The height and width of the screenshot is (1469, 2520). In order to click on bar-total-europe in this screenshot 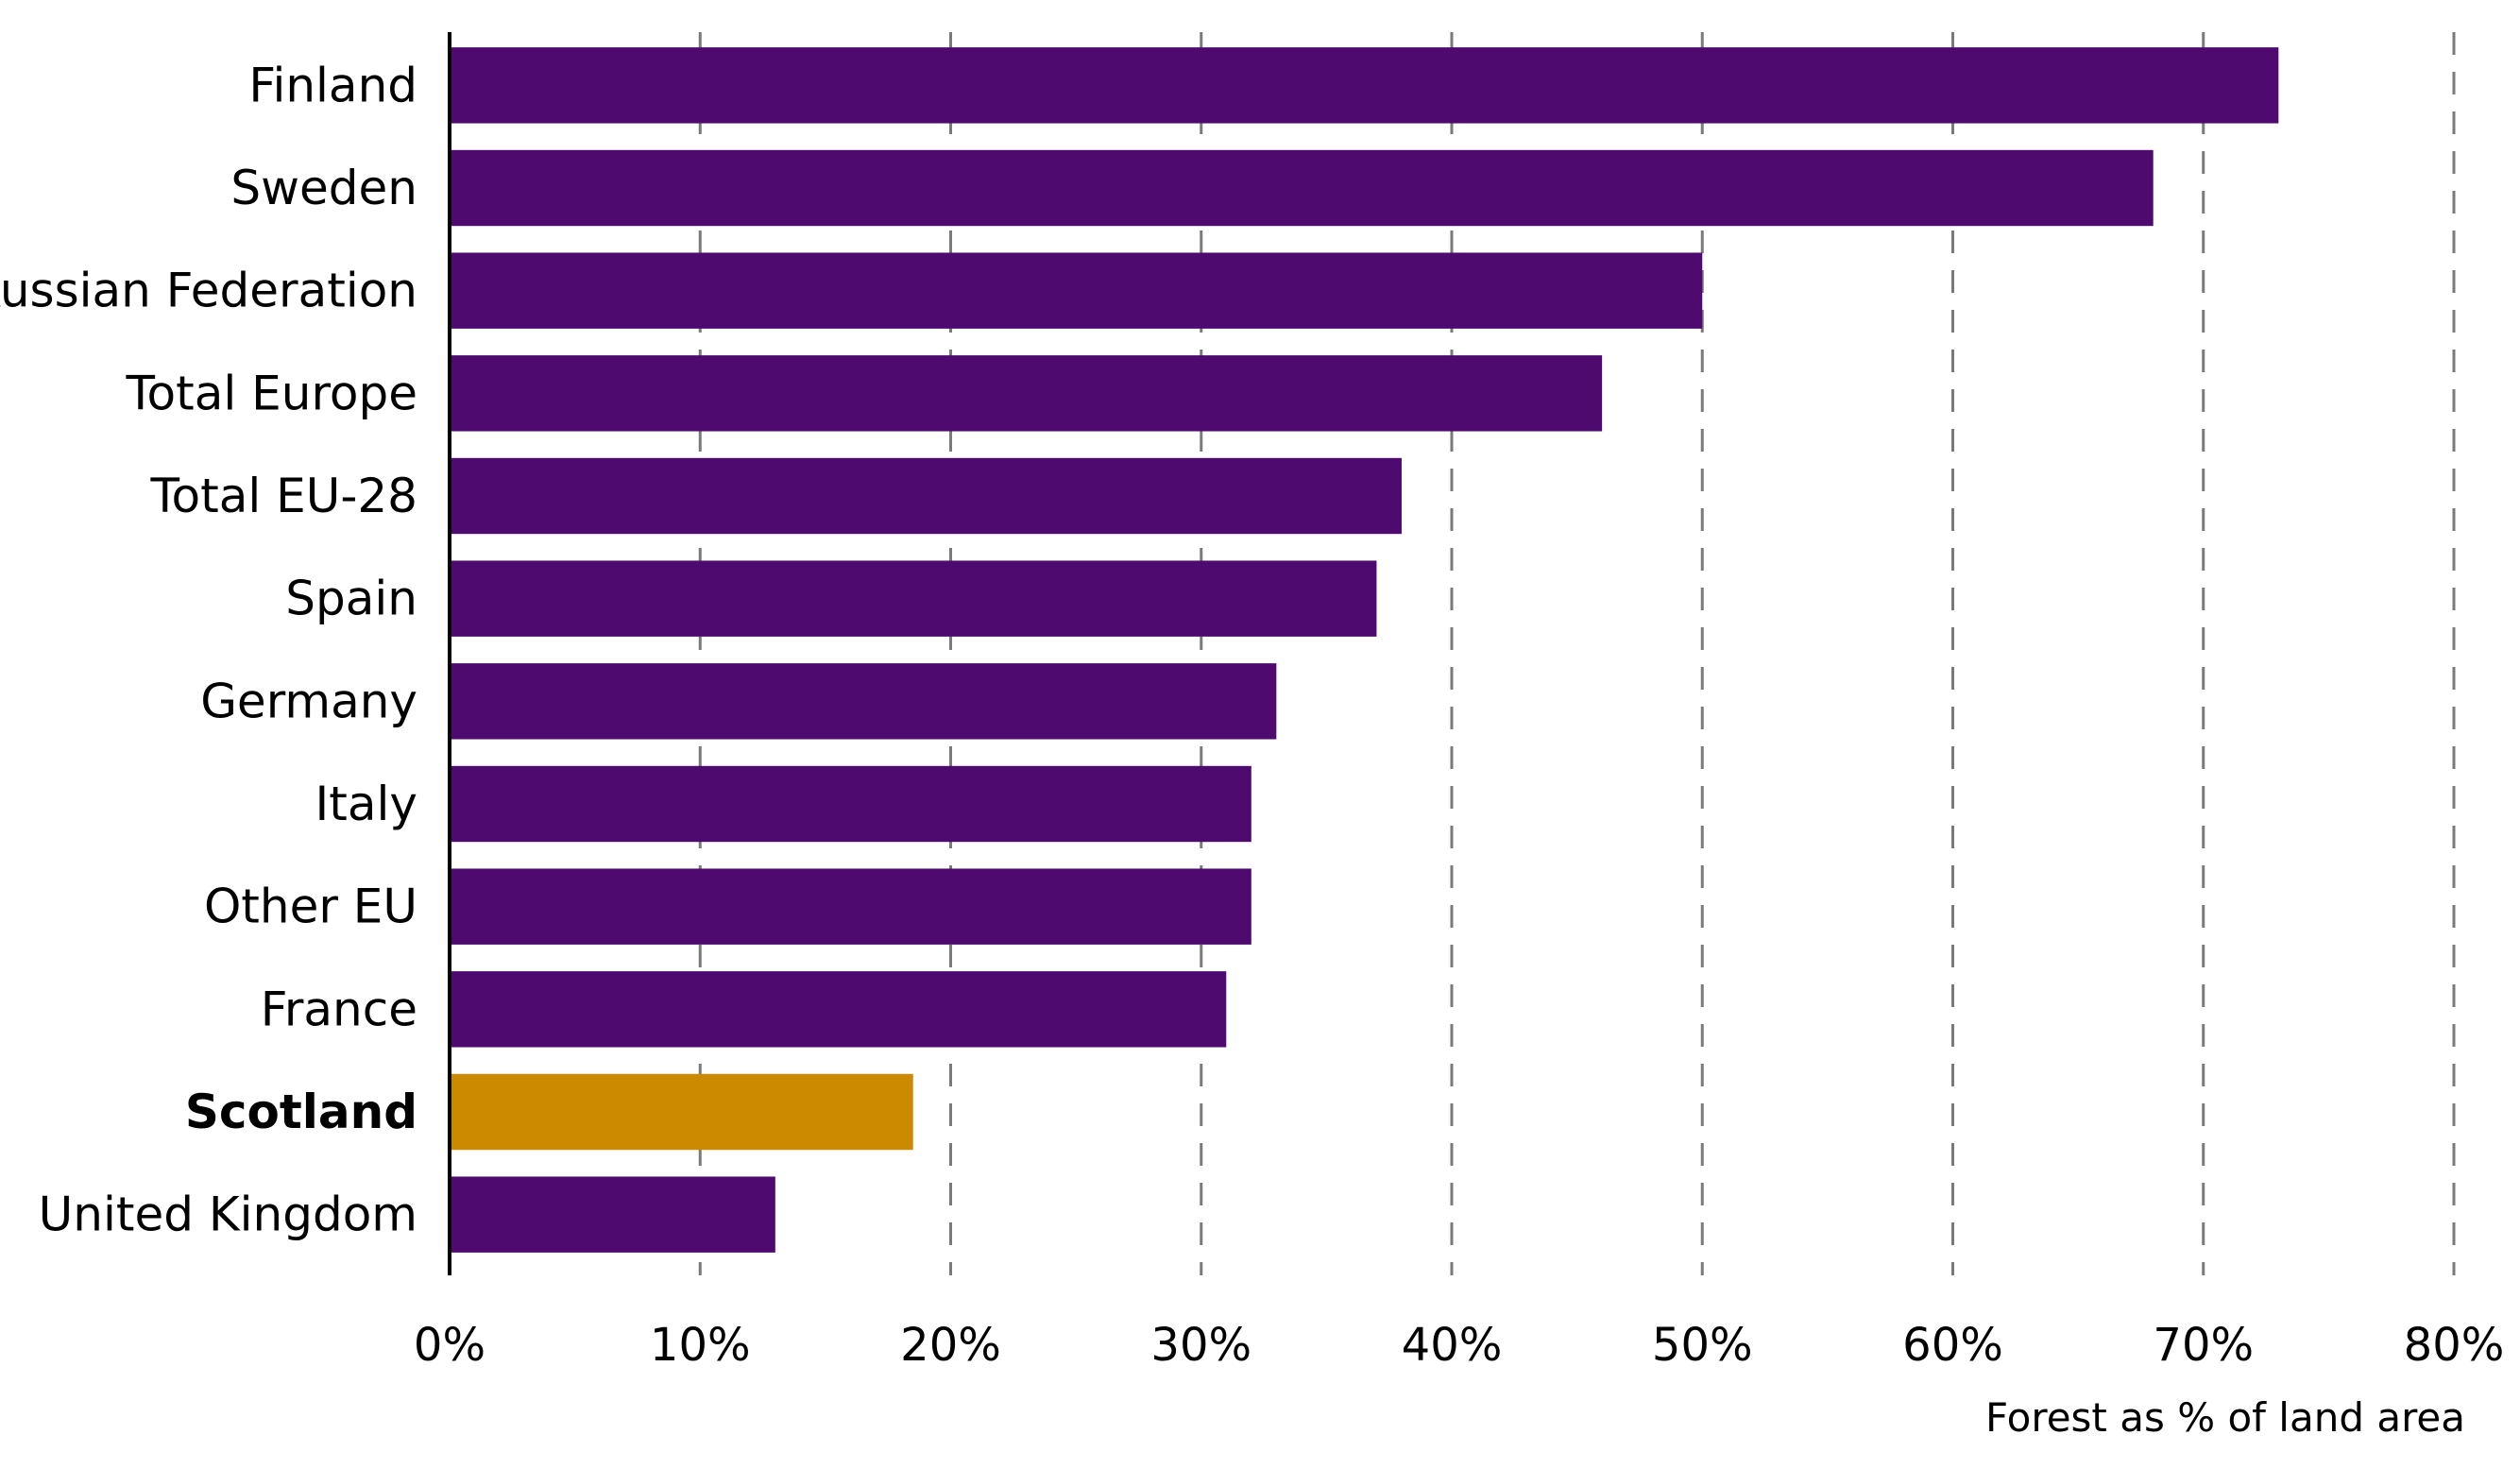, I will do `click(1026, 393)`.